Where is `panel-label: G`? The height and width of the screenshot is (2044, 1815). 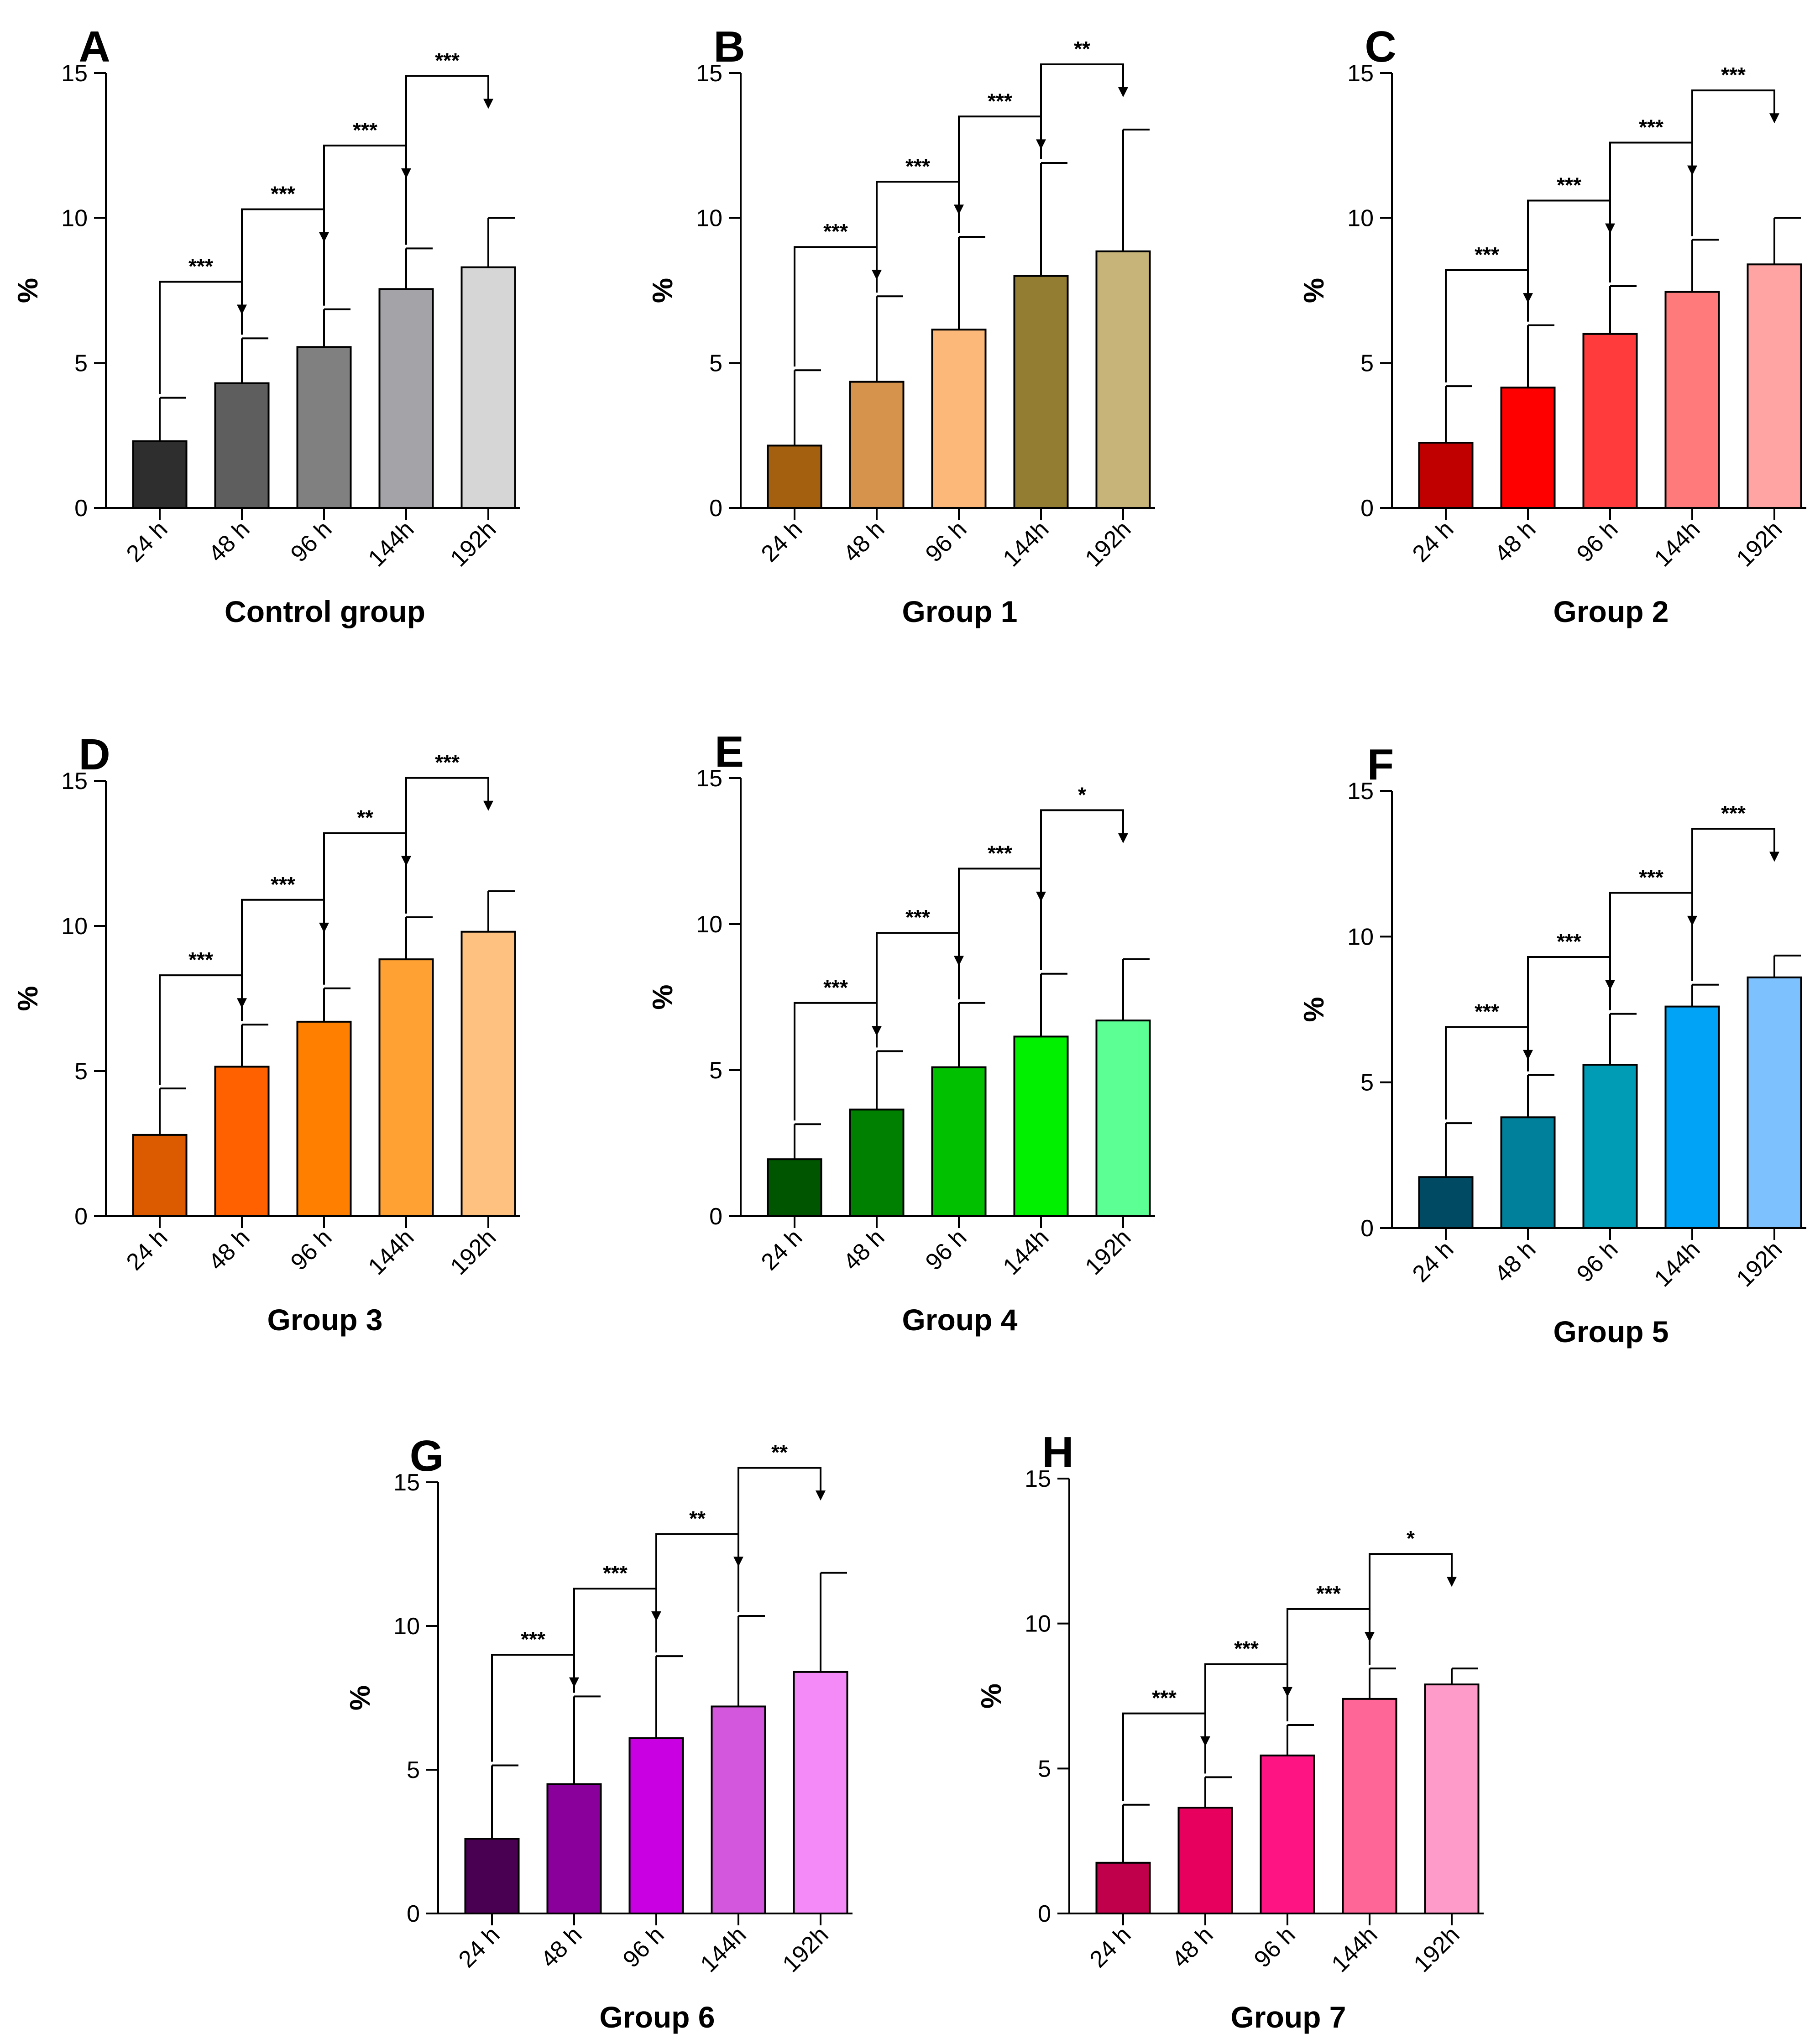 panel-label: G is located at coordinates (427, 1456).